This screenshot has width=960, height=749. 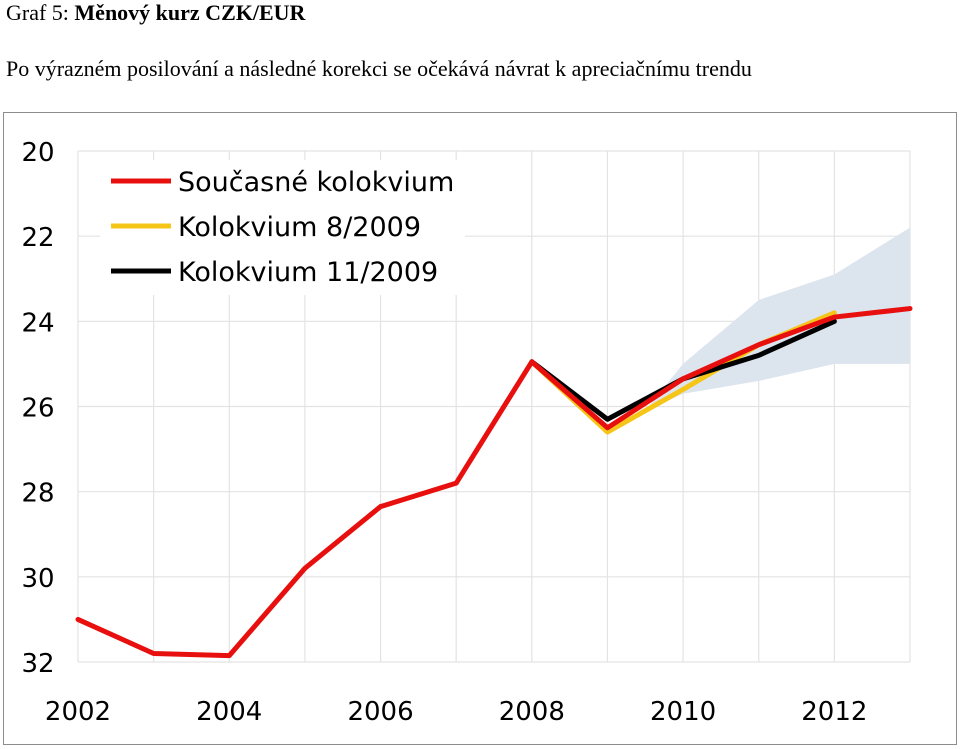 I want to click on forecast-band, so click(x=777, y=319).